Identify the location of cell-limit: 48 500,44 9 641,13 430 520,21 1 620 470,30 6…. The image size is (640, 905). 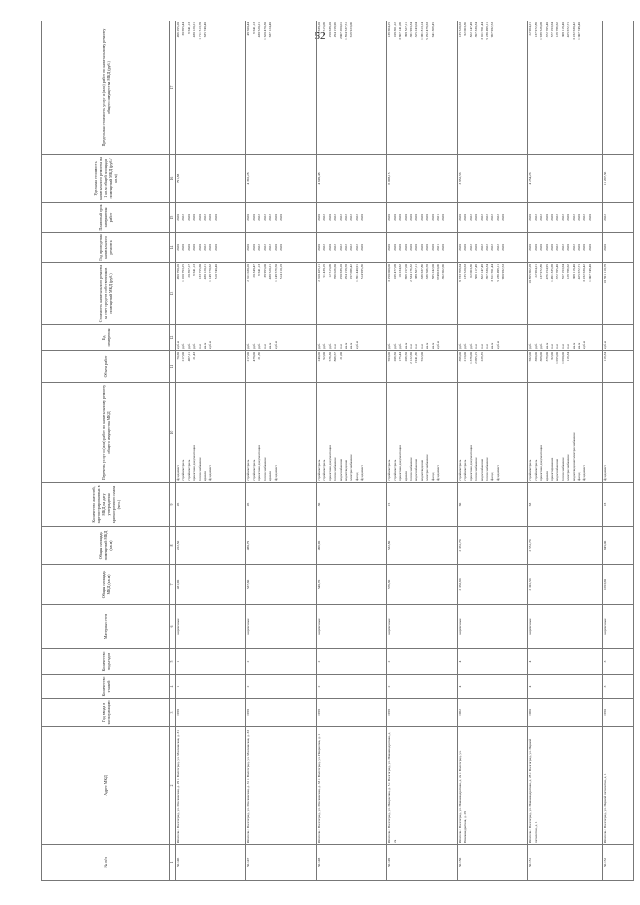
(281, 88).